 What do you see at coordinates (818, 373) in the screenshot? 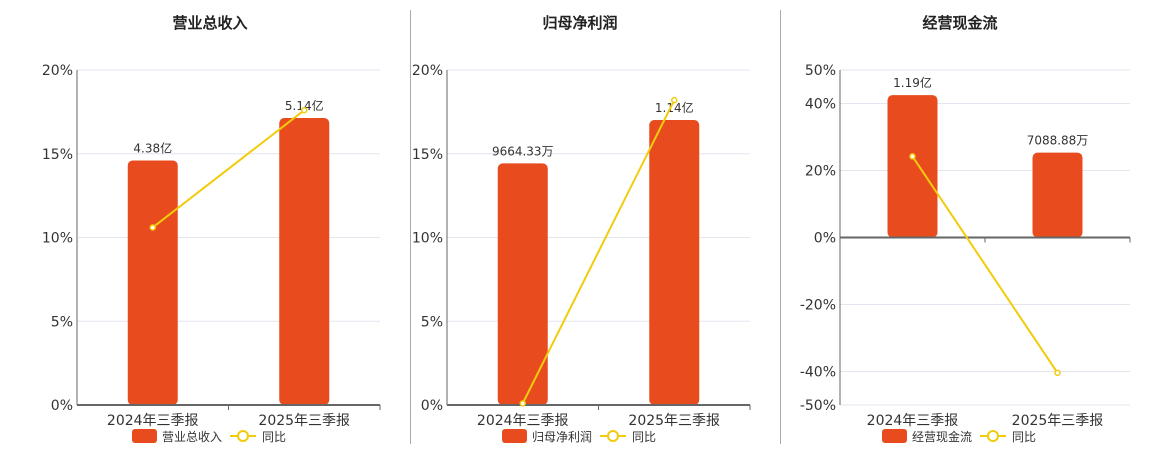
I see `y-tick-label: -40%` at bounding box center [818, 373].